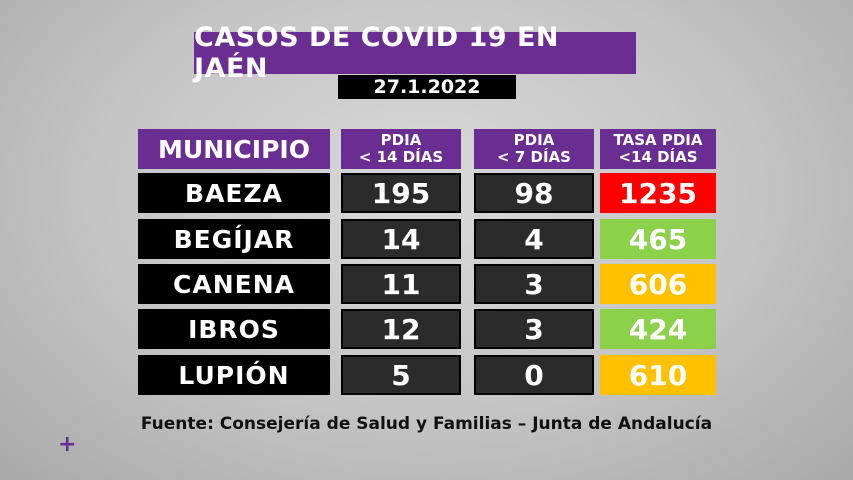 The width and height of the screenshot is (853, 480). Describe the element at coordinates (415, 53) in the screenshot. I see `page-title: CASOS DE COVID 19 EN JAÉN` at that location.